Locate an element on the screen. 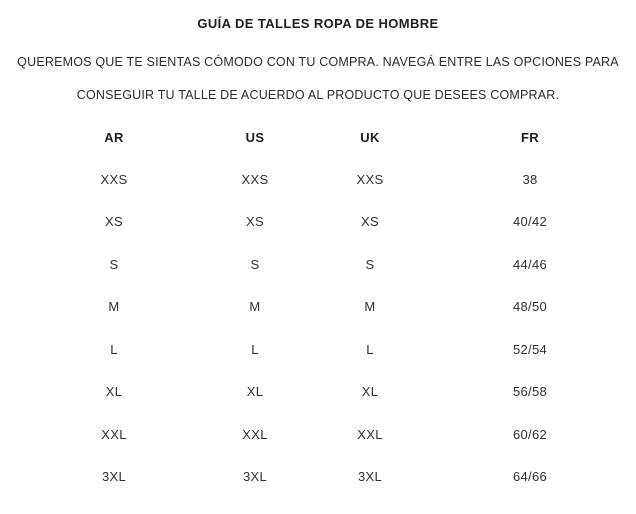 This screenshot has height=514, width=636. table-header-row: AR US UK FR is located at coordinates (335, 137).